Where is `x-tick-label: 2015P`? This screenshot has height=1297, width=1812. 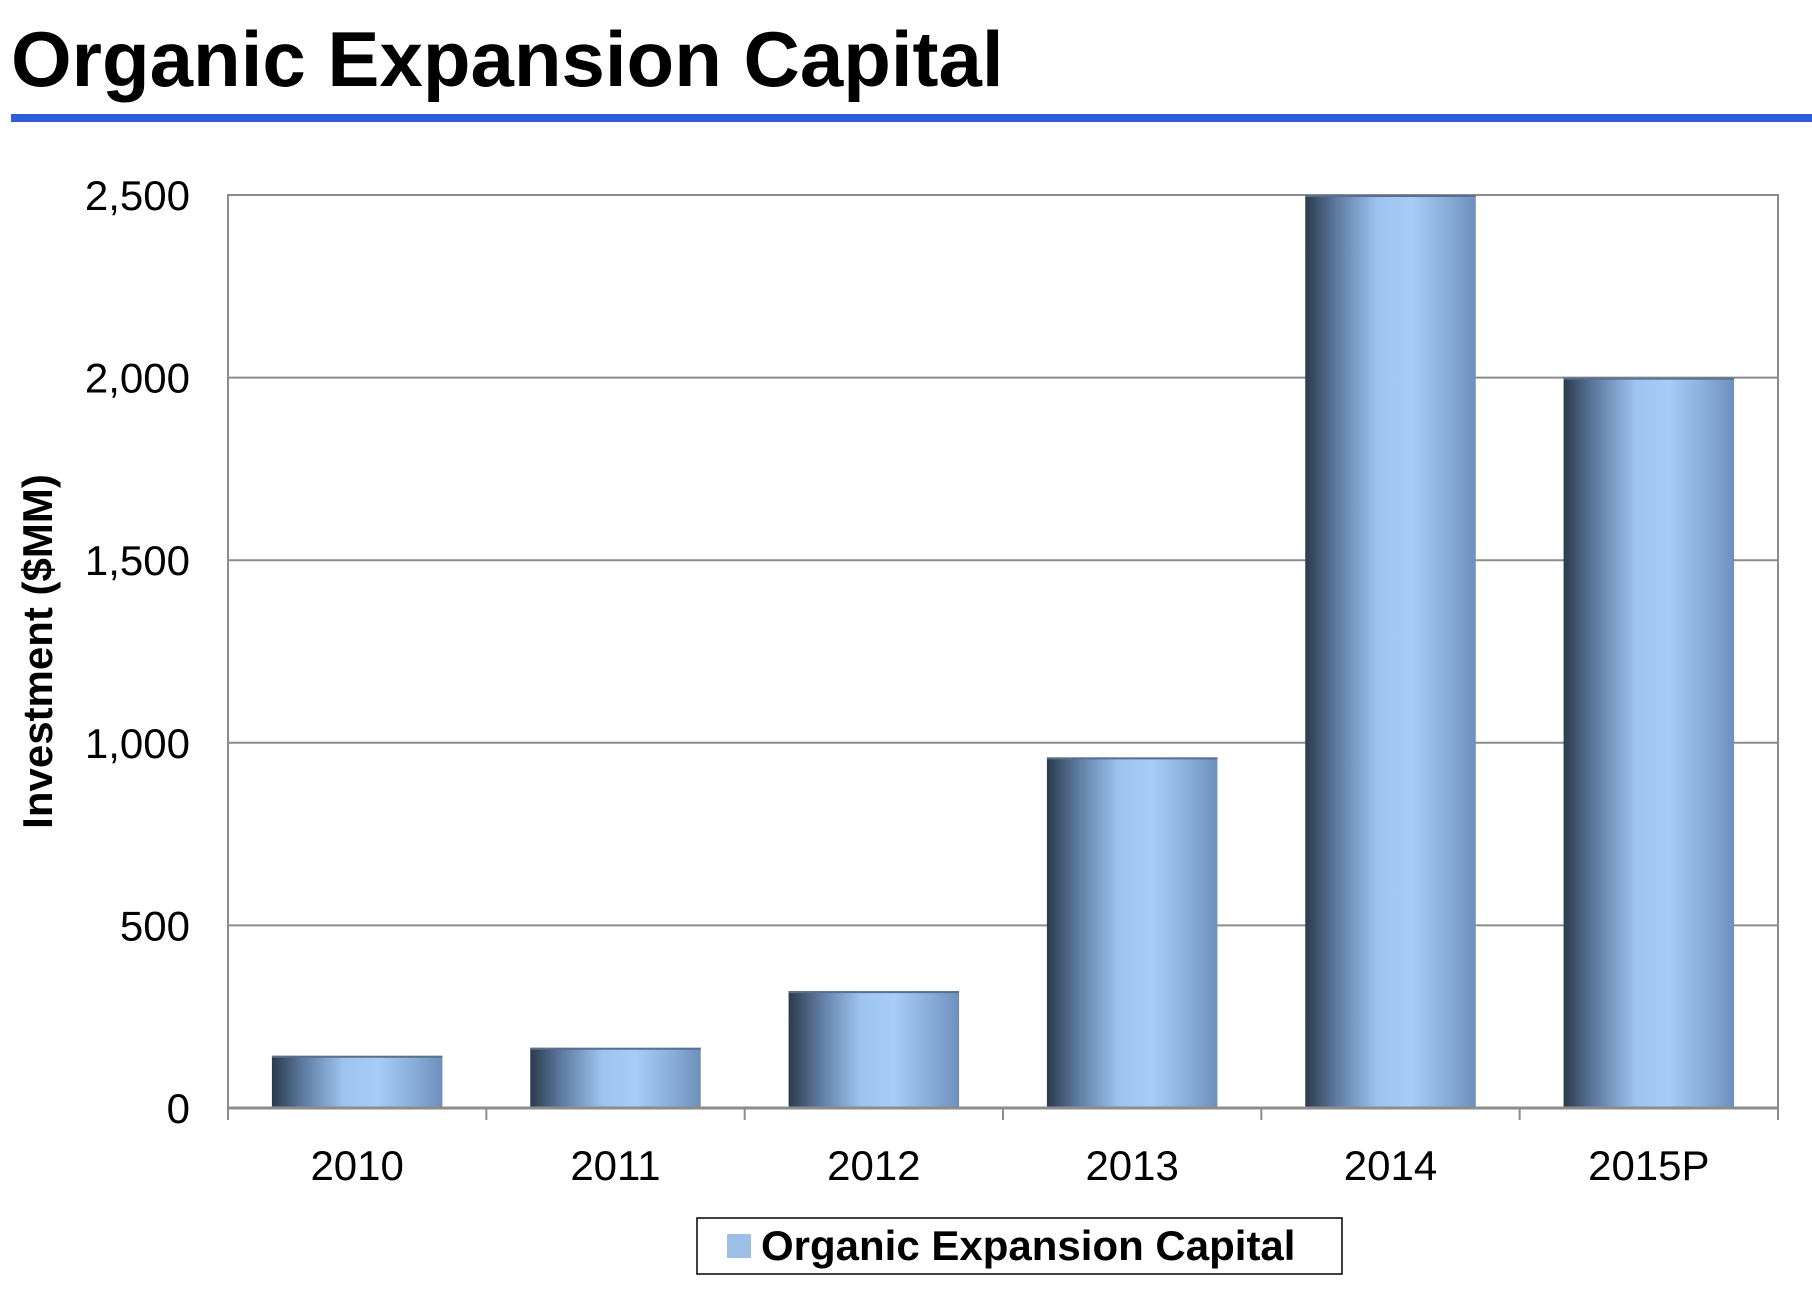
x-tick-label: 2015P is located at coordinates (1648, 1165).